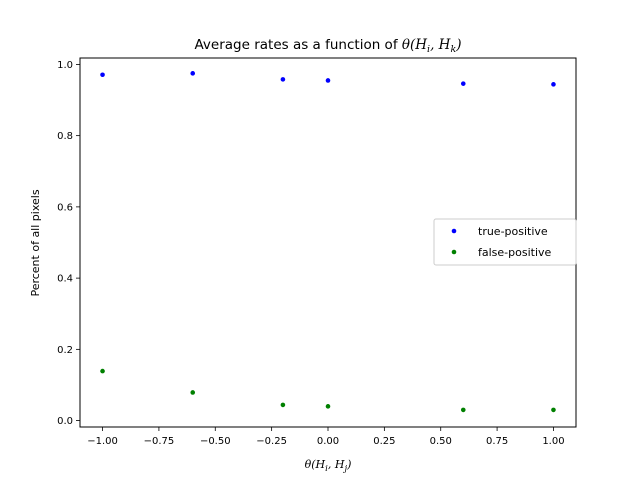  What do you see at coordinates (553, 441) in the screenshot?
I see `x-tick-label: 1.00` at bounding box center [553, 441].